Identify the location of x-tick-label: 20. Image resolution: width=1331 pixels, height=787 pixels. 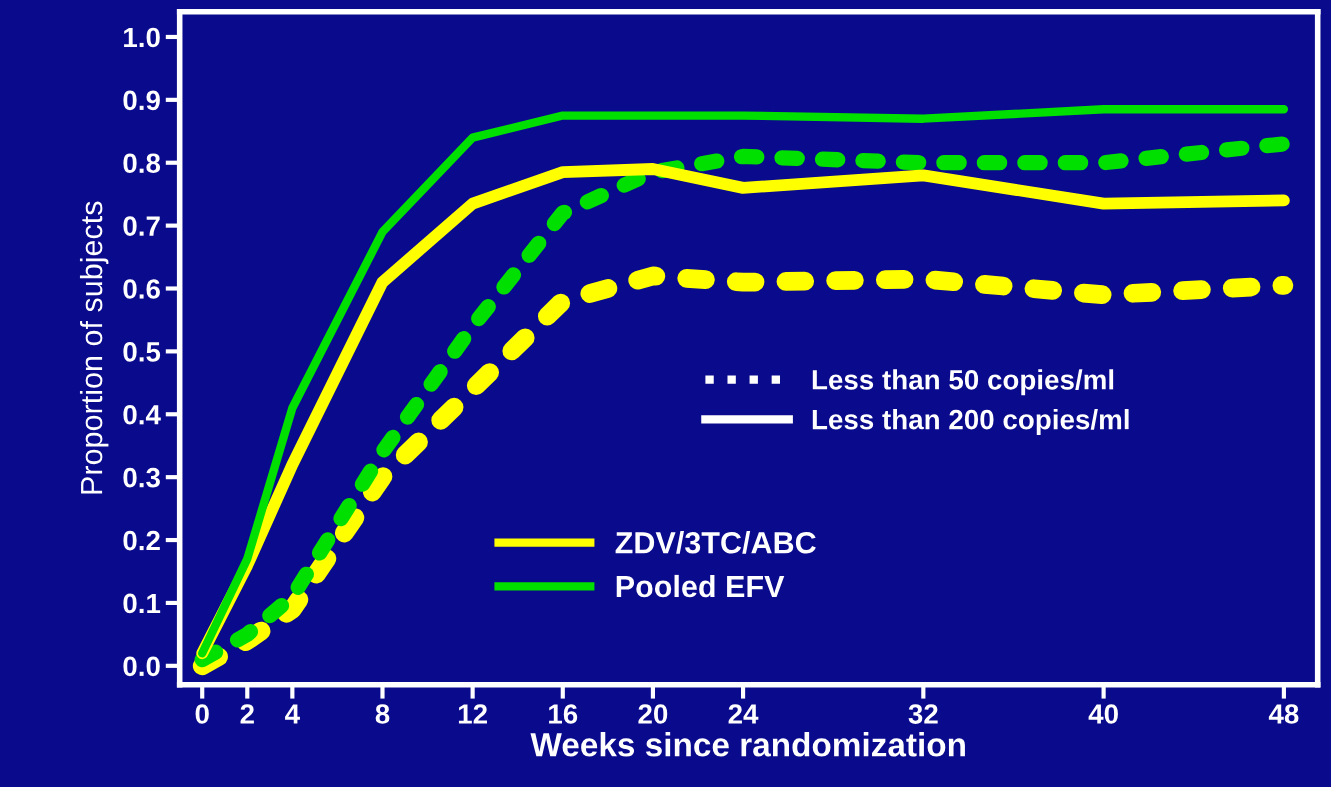
(653, 714).